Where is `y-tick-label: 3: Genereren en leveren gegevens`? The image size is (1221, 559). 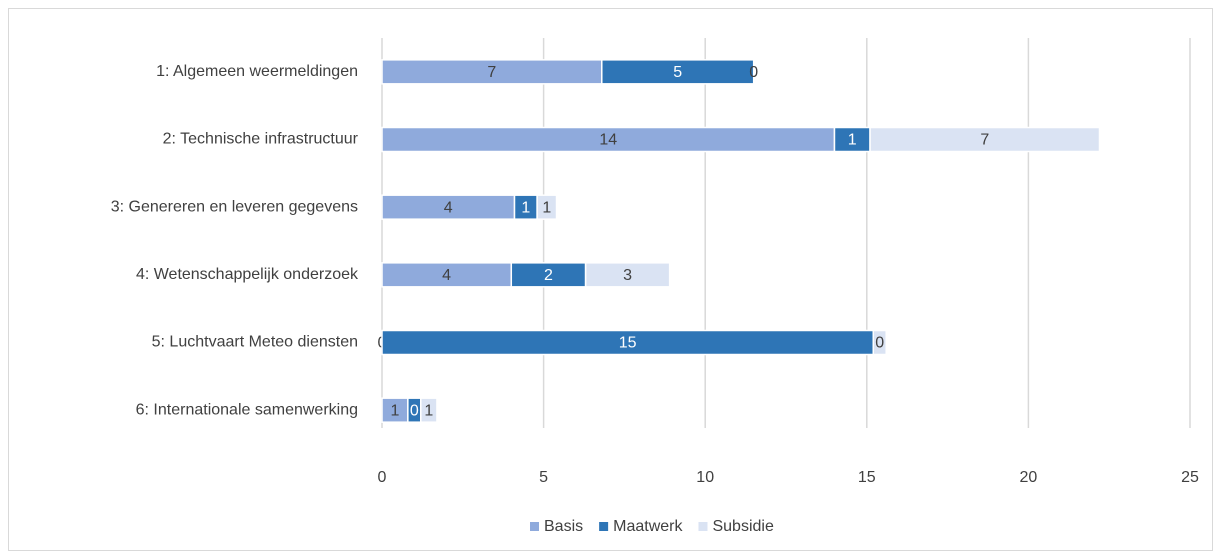
y-tick-label: 3: Genereren en leveren gegevens is located at coordinates (234, 206).